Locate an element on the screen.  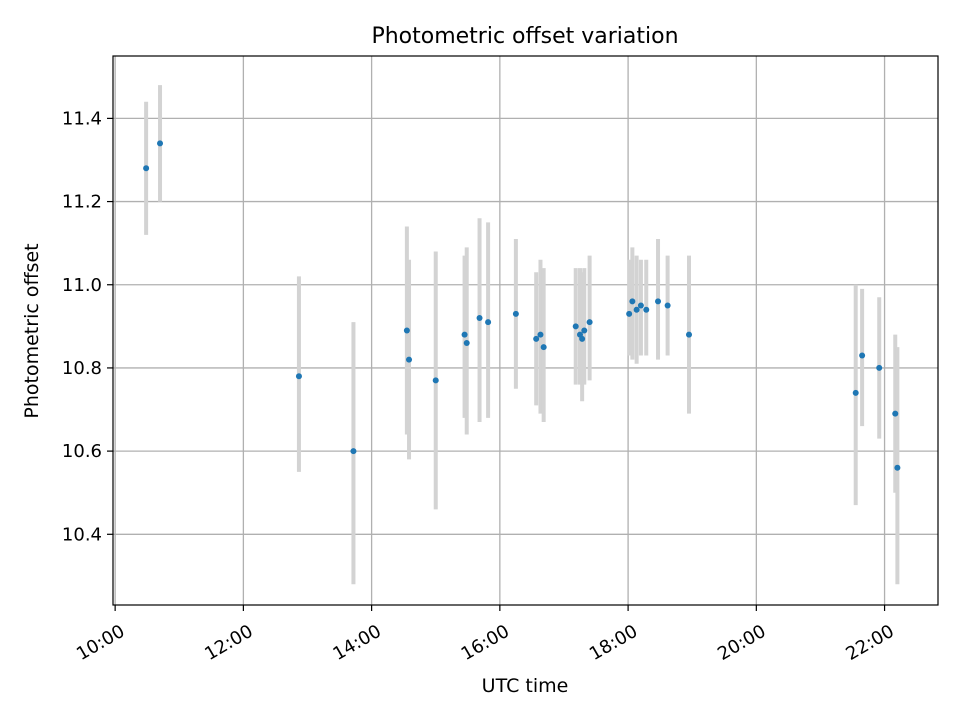
y-tick-label: 11.4 is located at coordinates (82, 118).